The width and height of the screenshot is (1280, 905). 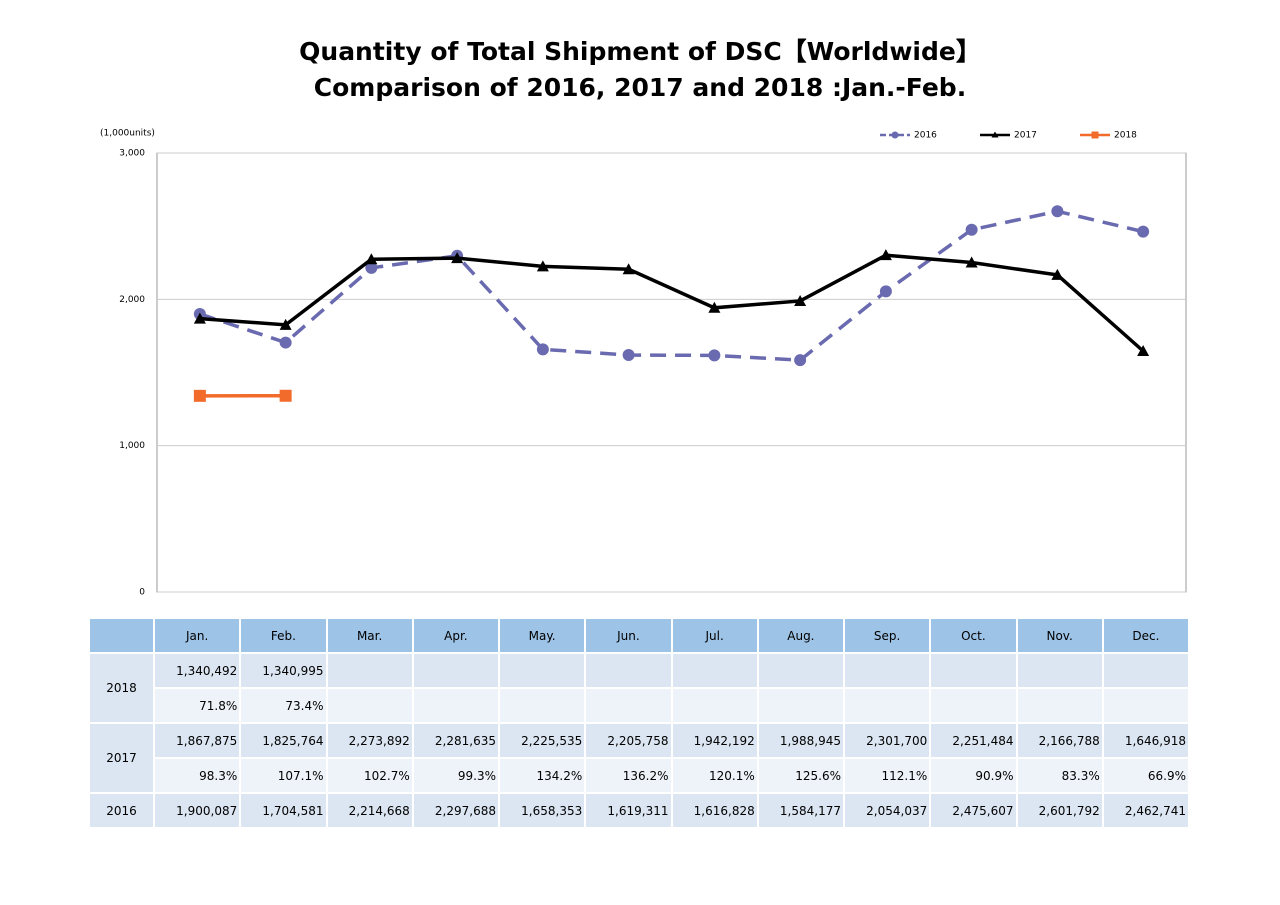 I want to click on y-tick-label: 2,000, so click(x=132, y=300).